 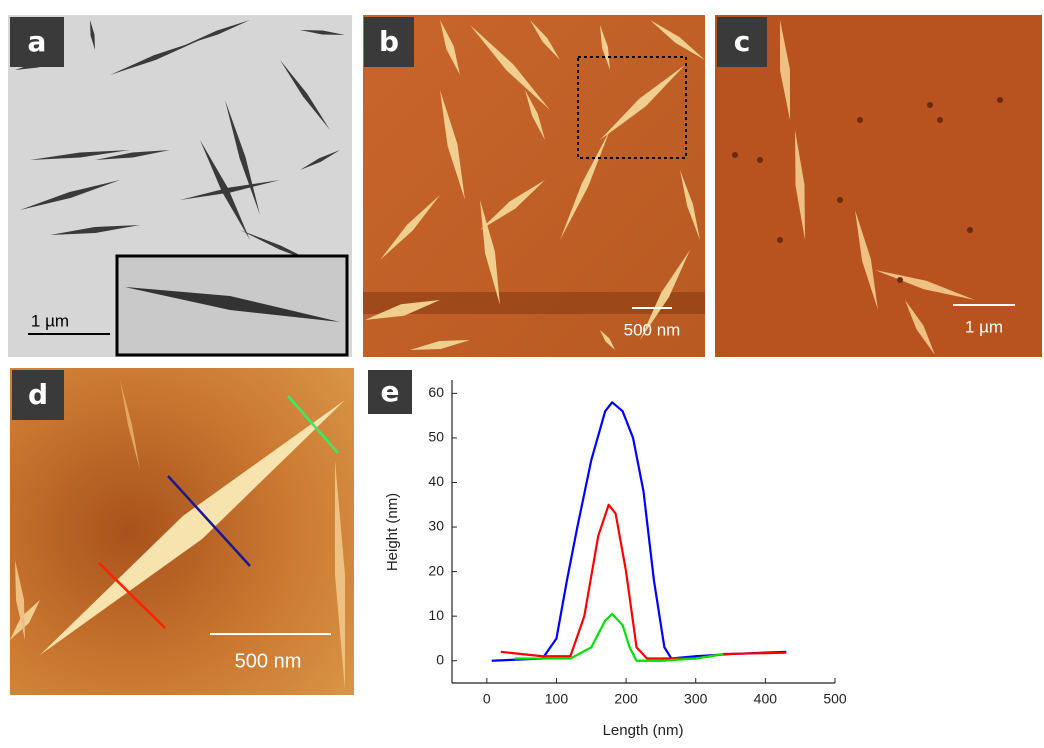 What do you see at coordinates (436, 526) in the screenshot?
I see `y-tick-label: 30` at bounding box center [436, 526].